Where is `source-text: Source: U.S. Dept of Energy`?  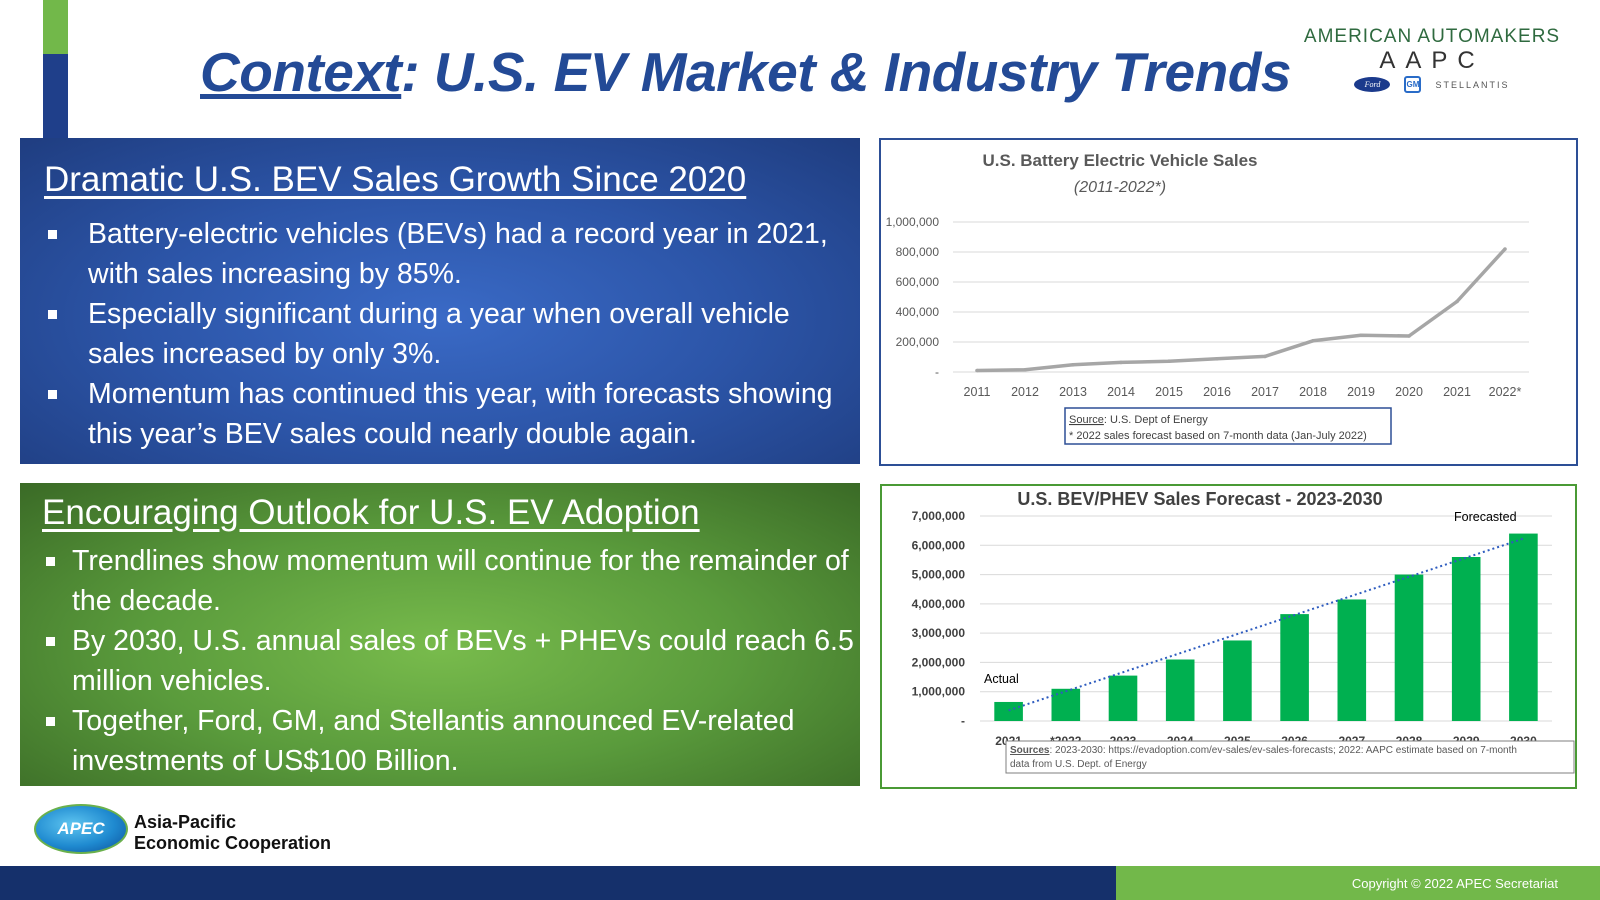 source-text: Source: U.S. Dept of Energy is located at coordinates (1138, 420).